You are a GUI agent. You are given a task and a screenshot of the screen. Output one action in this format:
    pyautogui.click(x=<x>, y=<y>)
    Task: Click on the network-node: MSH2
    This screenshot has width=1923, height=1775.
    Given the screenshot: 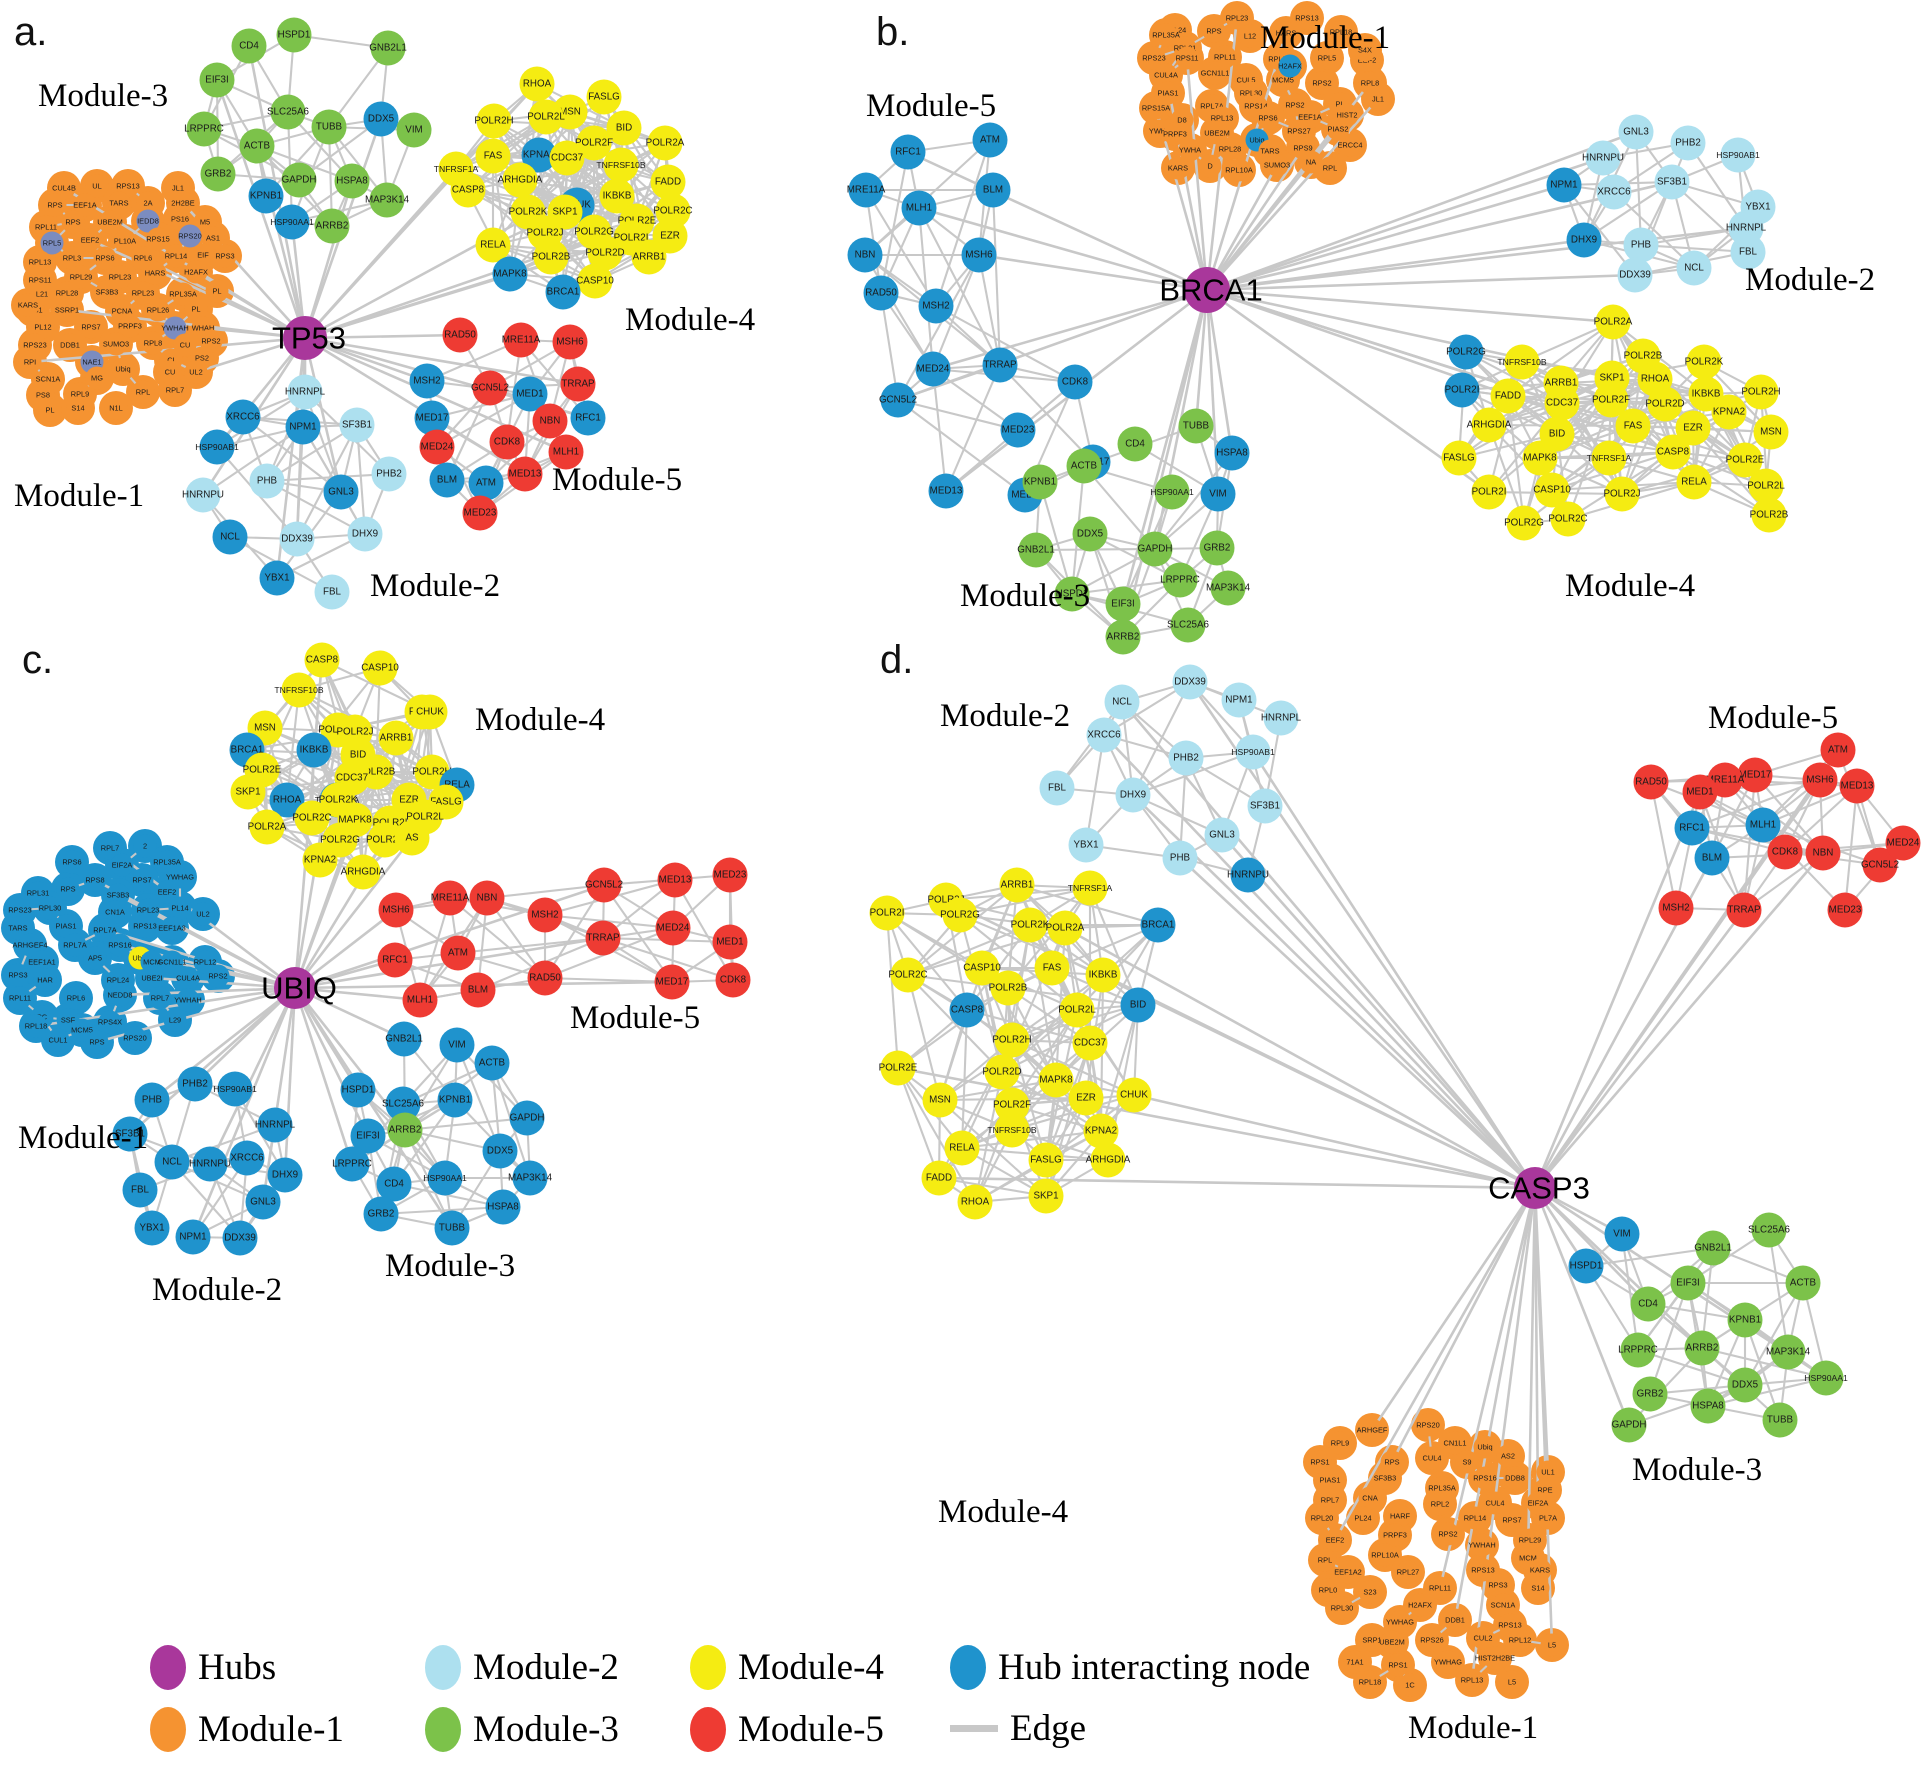 What is the action you would take?
    pyautogui.click(x=1676, y=908)
    